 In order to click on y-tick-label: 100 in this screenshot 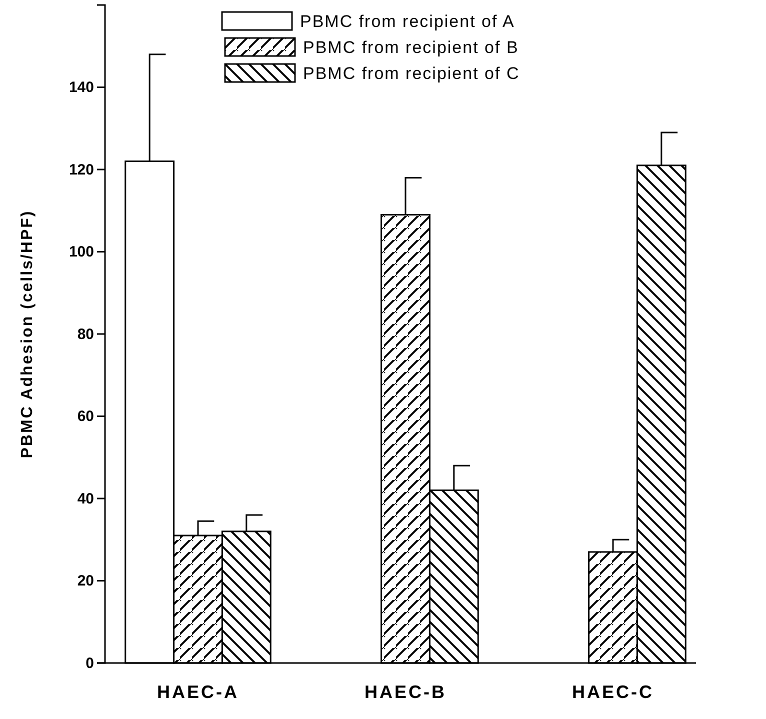, I will do `click(81, 252)`.